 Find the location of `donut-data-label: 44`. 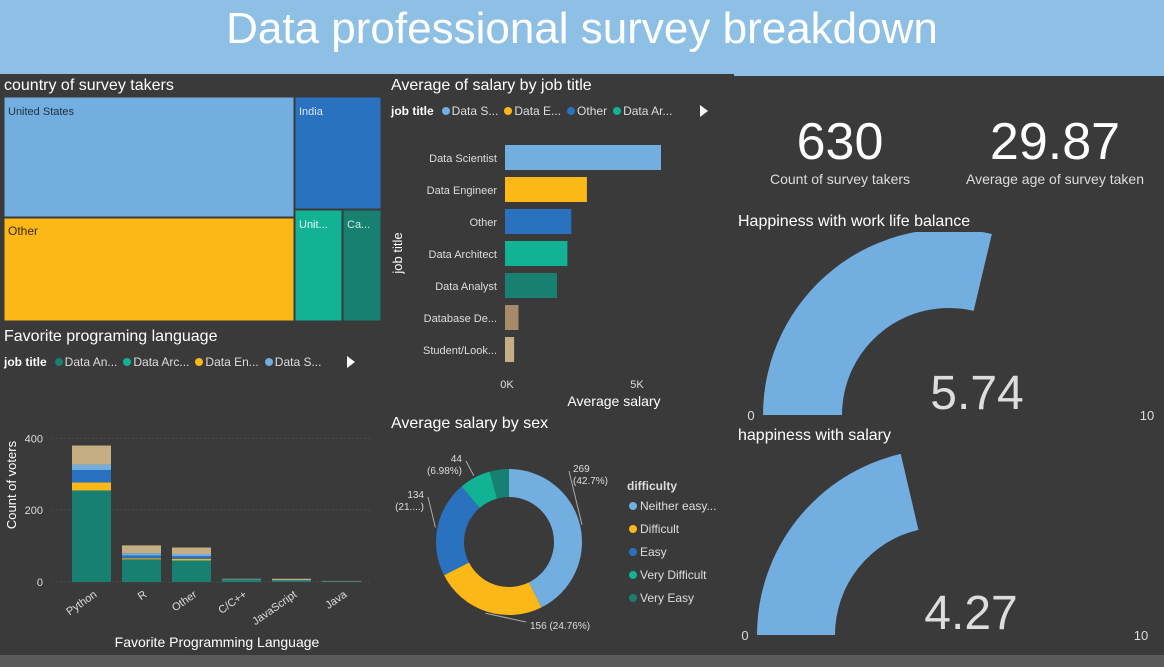

donut-data-label: 44 is located at coordinates (457, 459).